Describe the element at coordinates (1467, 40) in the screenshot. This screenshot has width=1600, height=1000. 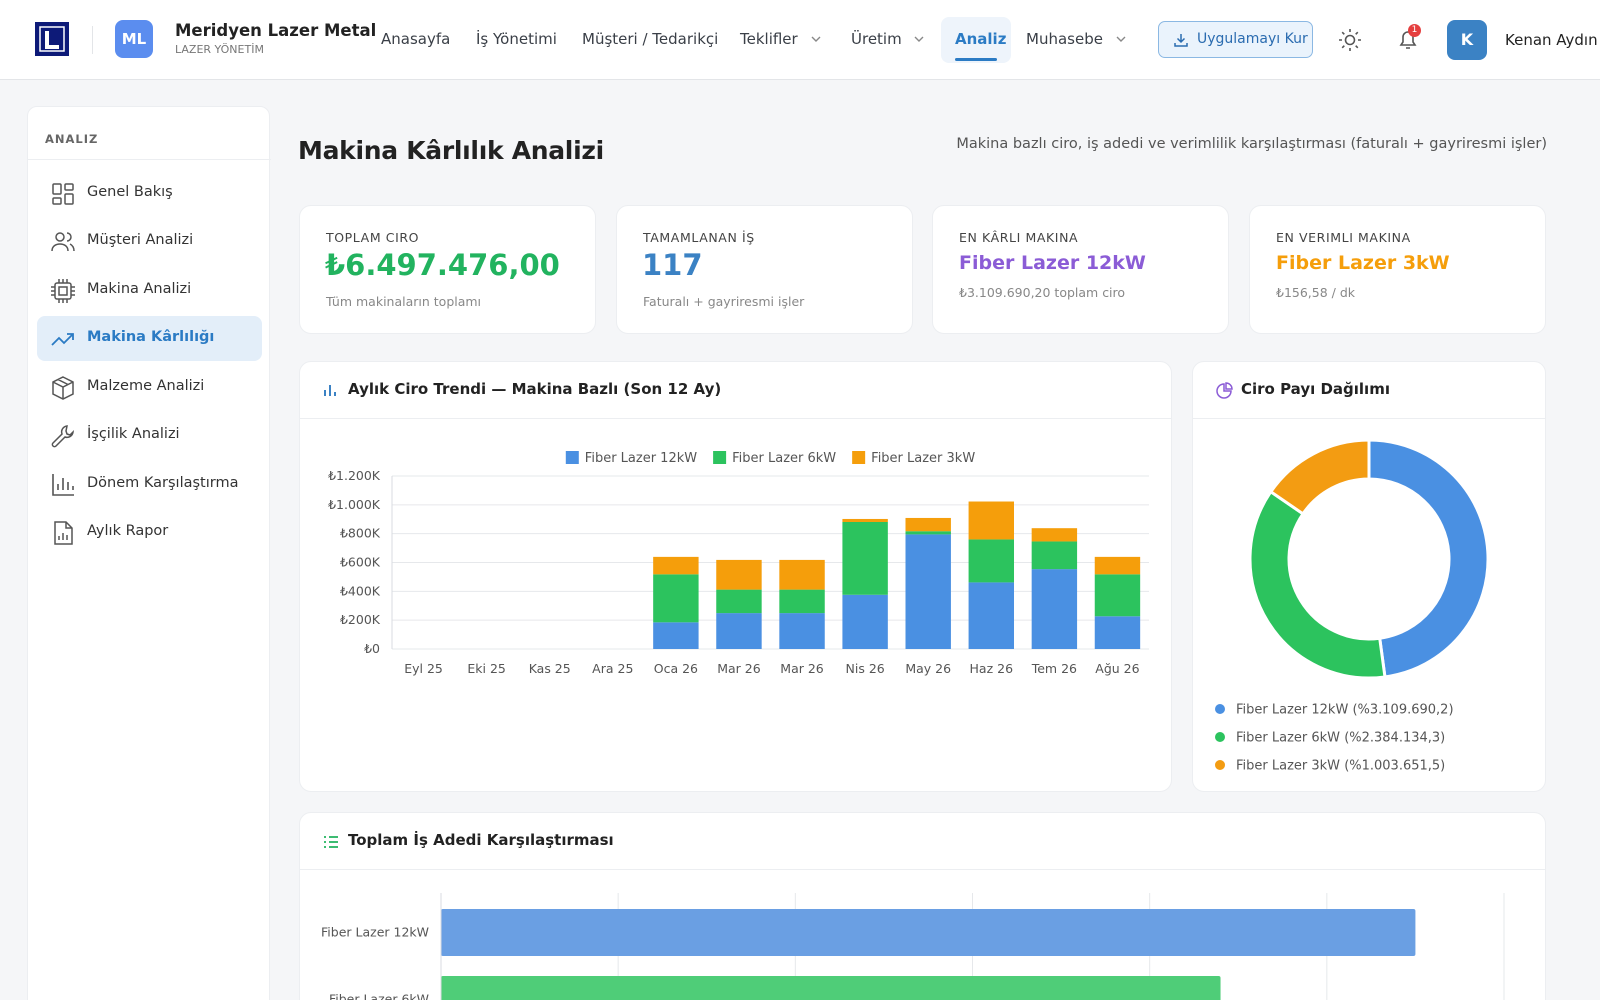
I see `user-avatar: K` at that location.